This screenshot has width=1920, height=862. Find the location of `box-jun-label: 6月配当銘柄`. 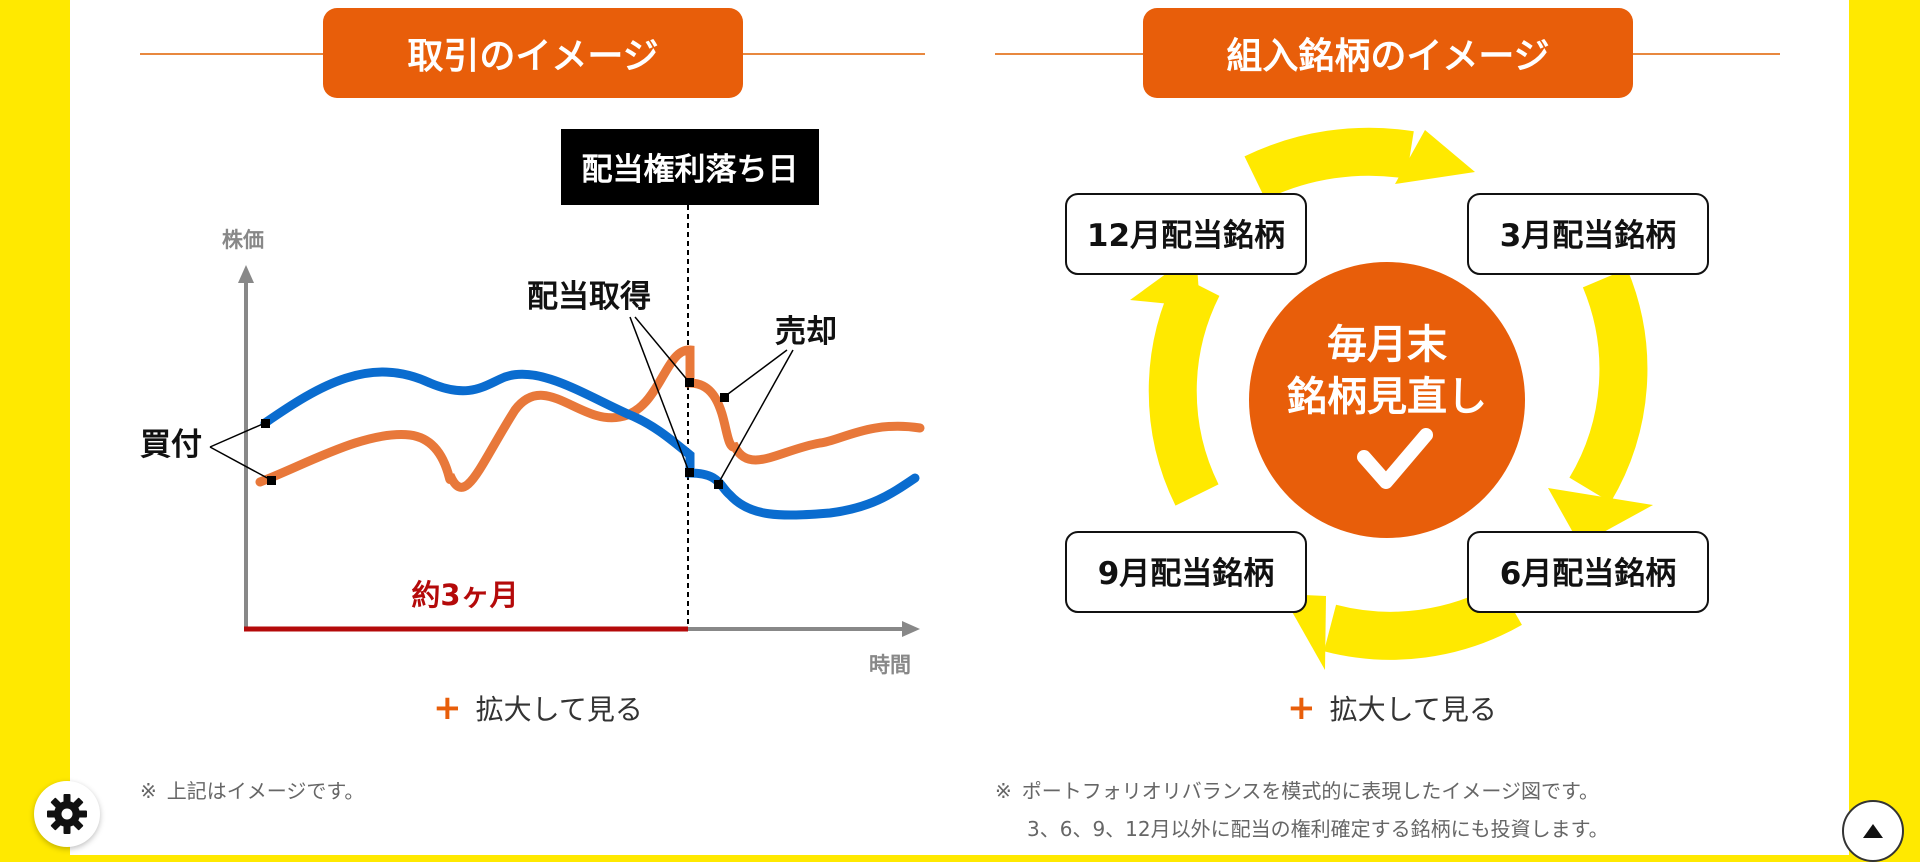

box-jun-label: 6月配当銘柄 is located at coordinates (1588, 574).